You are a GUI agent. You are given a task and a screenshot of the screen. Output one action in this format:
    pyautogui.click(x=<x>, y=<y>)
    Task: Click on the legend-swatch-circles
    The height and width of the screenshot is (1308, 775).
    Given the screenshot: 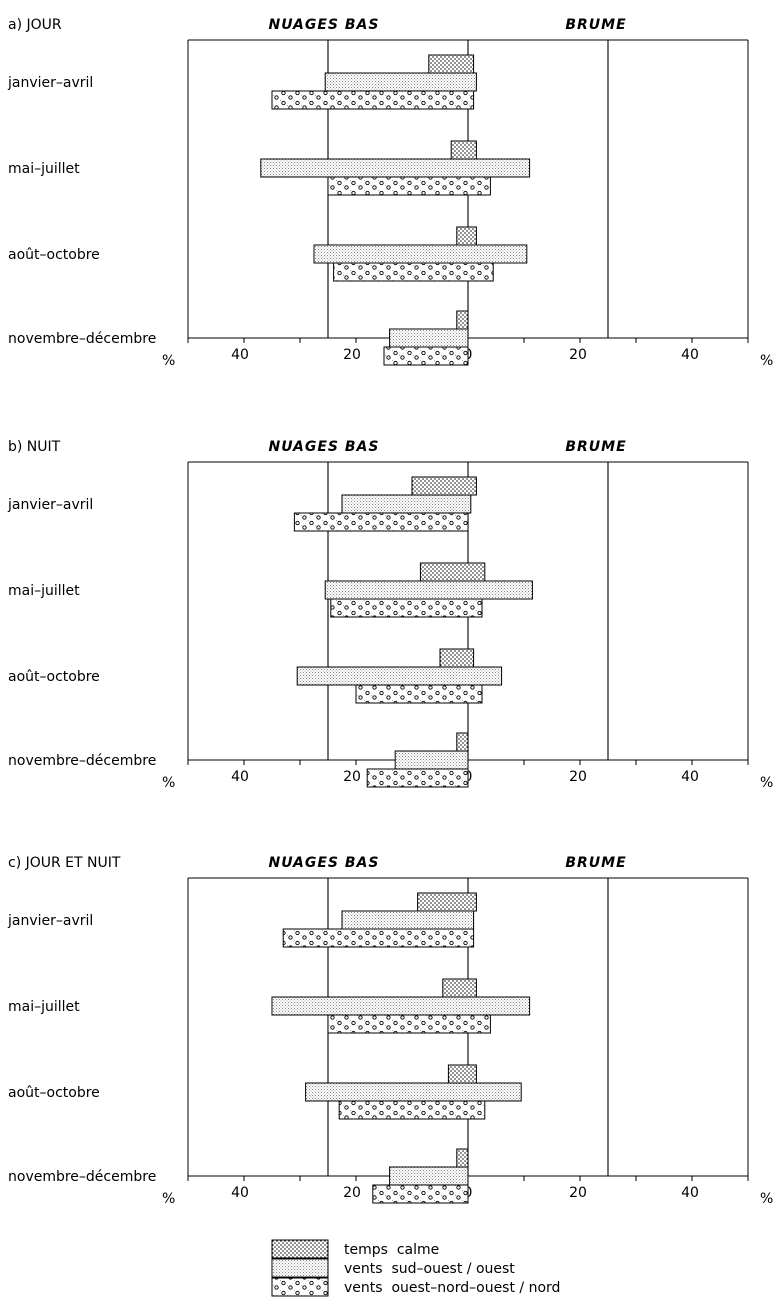 What is the action you would take?
    pyautogui.click(x=300, y=1287)
    